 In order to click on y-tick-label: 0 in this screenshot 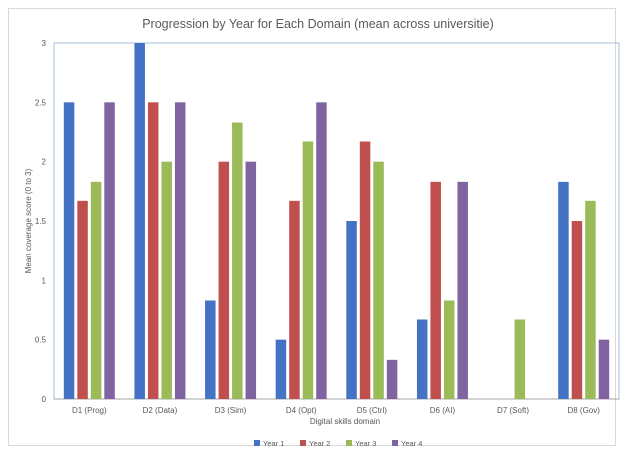, I will do `click(44, 399)`.